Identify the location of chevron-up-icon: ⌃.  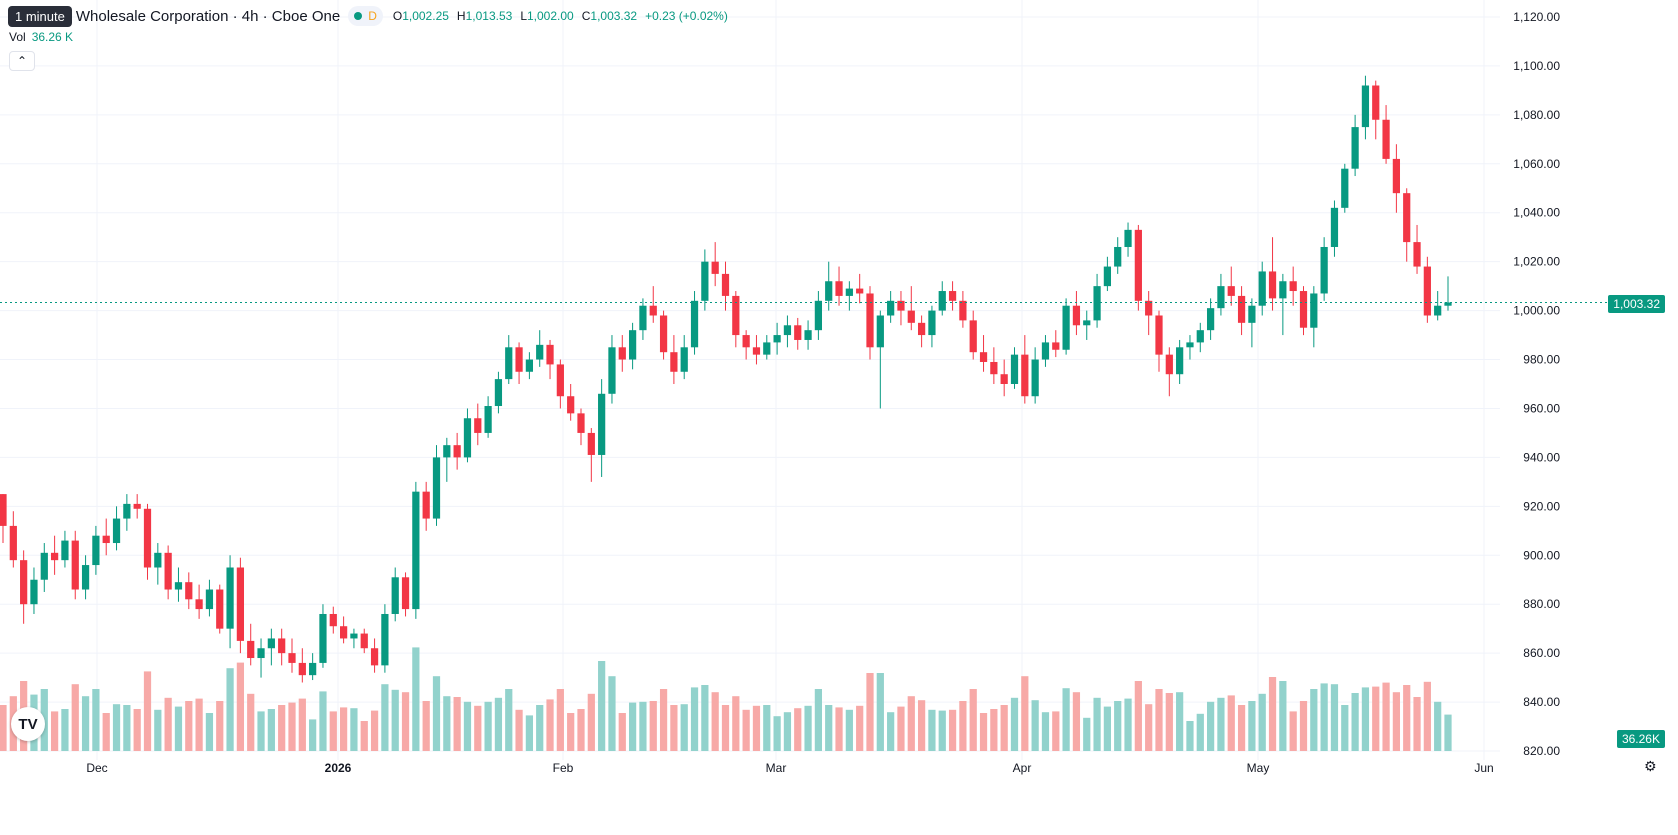
(22, 61).